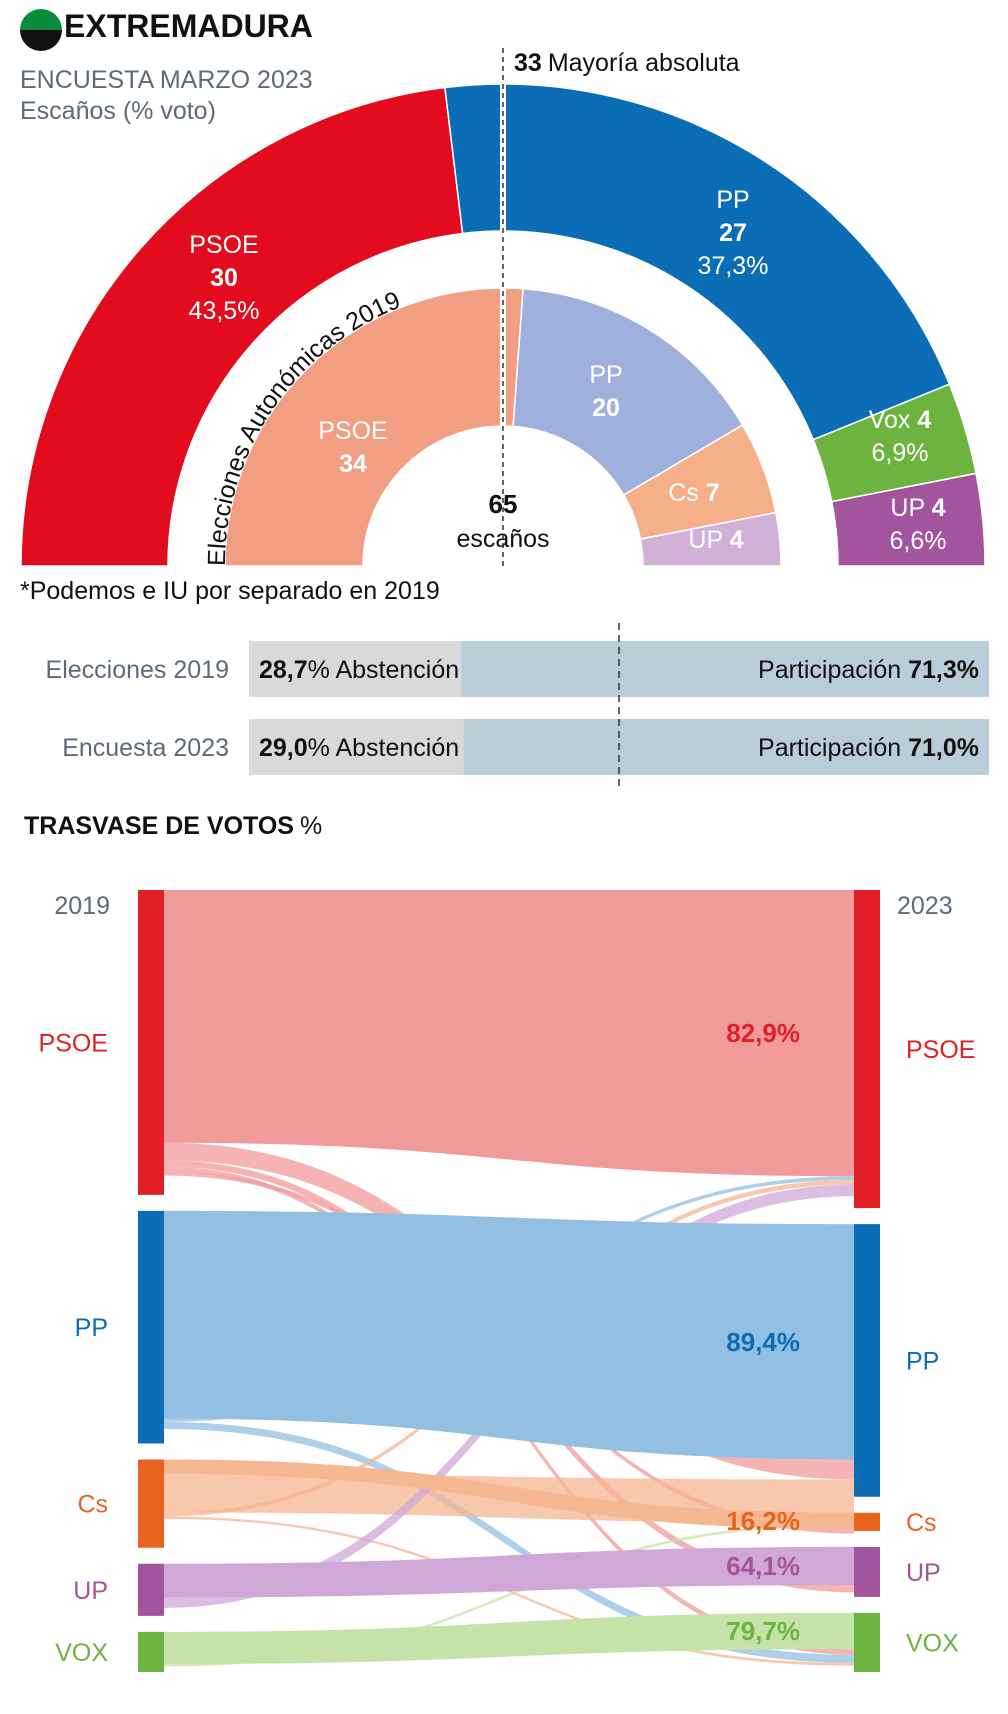 Image resolution: width=1008 pixels, height=1714 pixels. What do you see at coordinates (733, 233) in the screenshot?
I see `label-2023-pp-line-2: 27` at bounding box center [733, 233].